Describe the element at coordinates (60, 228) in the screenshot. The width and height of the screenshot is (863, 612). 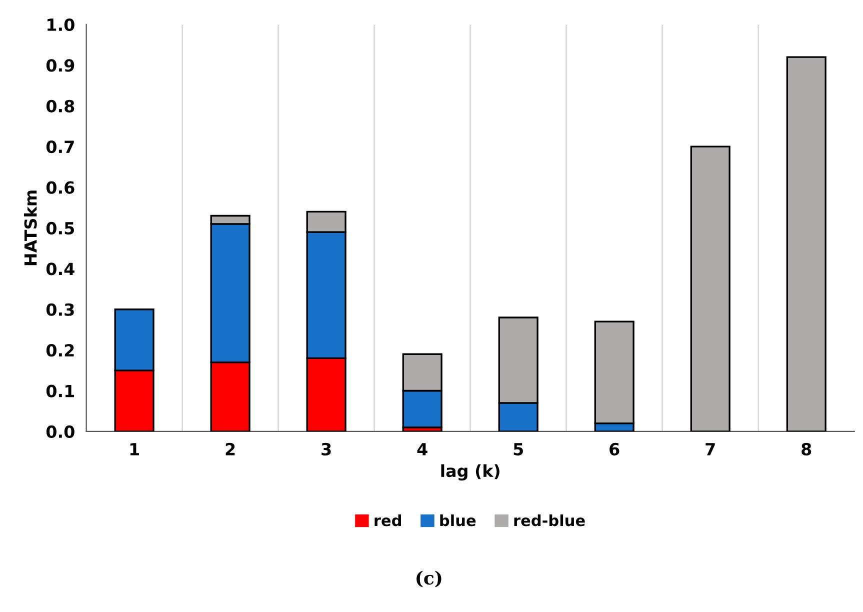
I see `y-tick-label: 0.5` at that location.